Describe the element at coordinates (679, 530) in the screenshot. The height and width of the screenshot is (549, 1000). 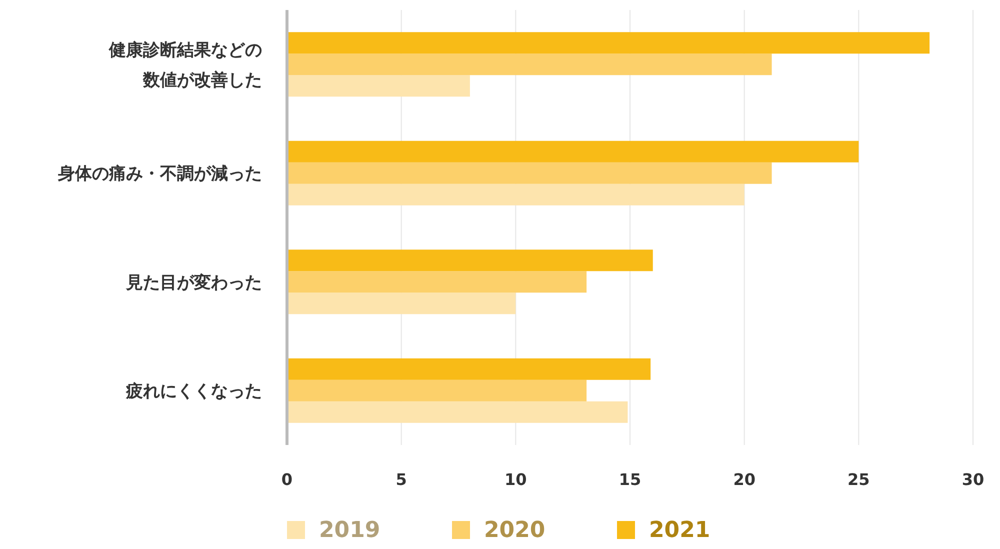
I see `legend-label: 2021` at that location.